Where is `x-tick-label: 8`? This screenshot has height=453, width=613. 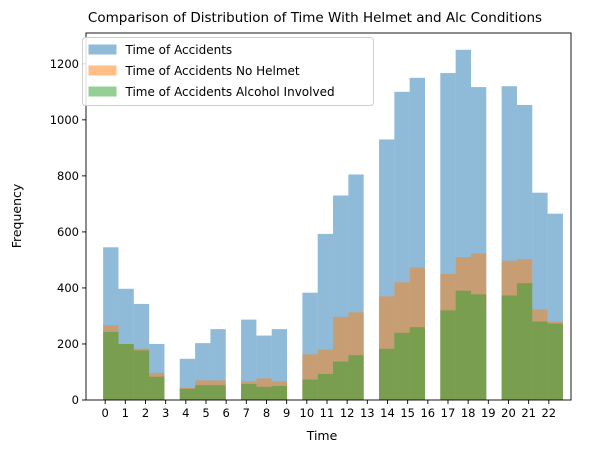 x-tick-label: 8 is located at coordinates (266, 413).